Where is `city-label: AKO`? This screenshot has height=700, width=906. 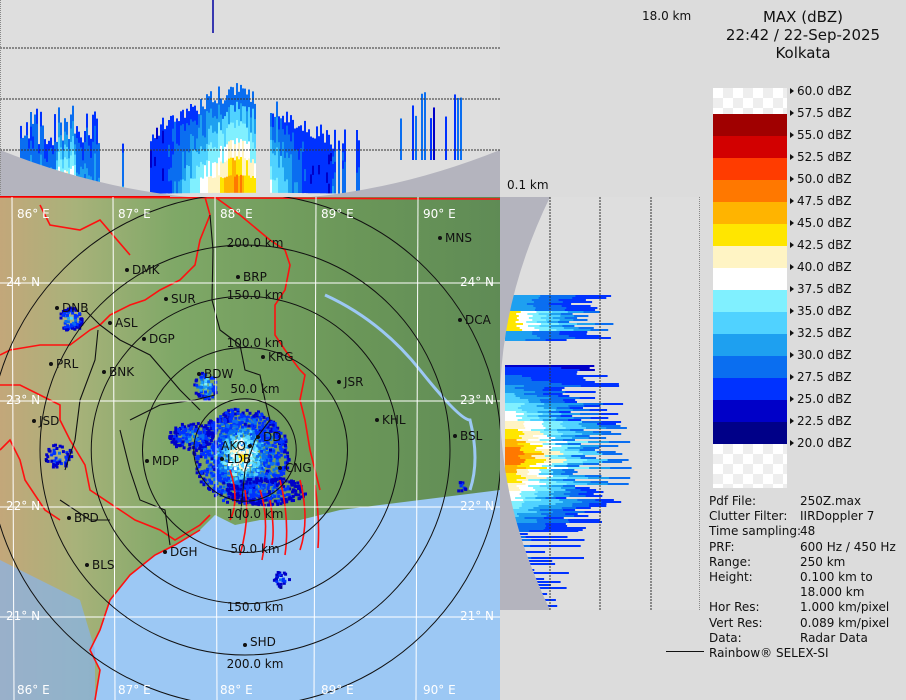
city-label: AKO is located at coordinates (233, 446).